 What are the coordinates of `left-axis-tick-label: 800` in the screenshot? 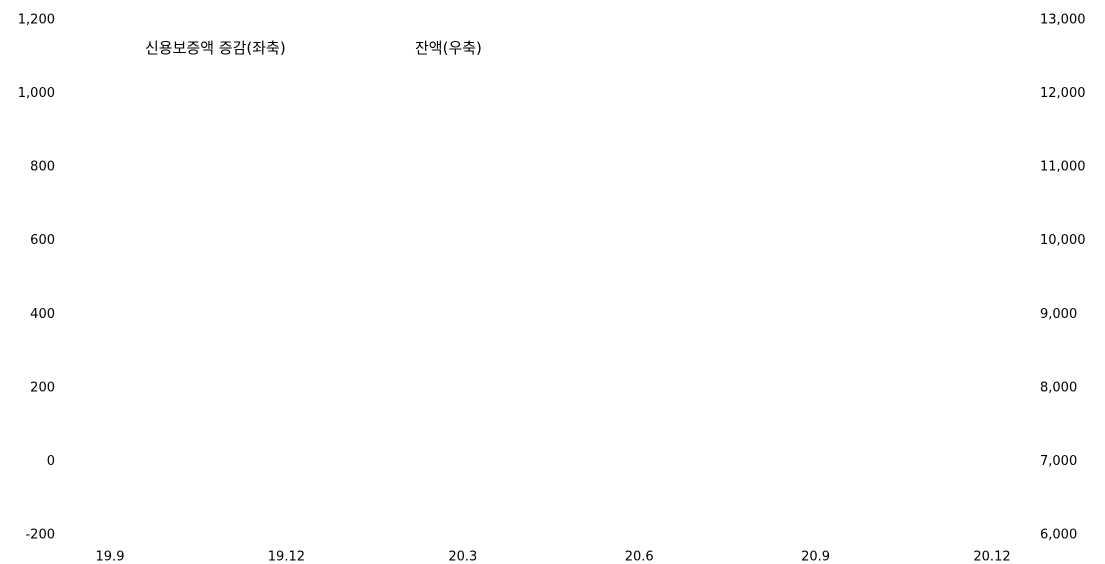 It's located at (42, 167).